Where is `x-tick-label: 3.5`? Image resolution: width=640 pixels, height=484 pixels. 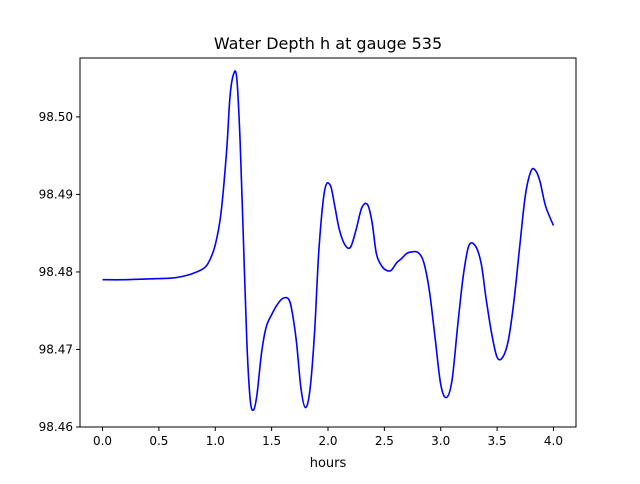
x-tick-label: 3.5 is located at coordinates (497, 441).